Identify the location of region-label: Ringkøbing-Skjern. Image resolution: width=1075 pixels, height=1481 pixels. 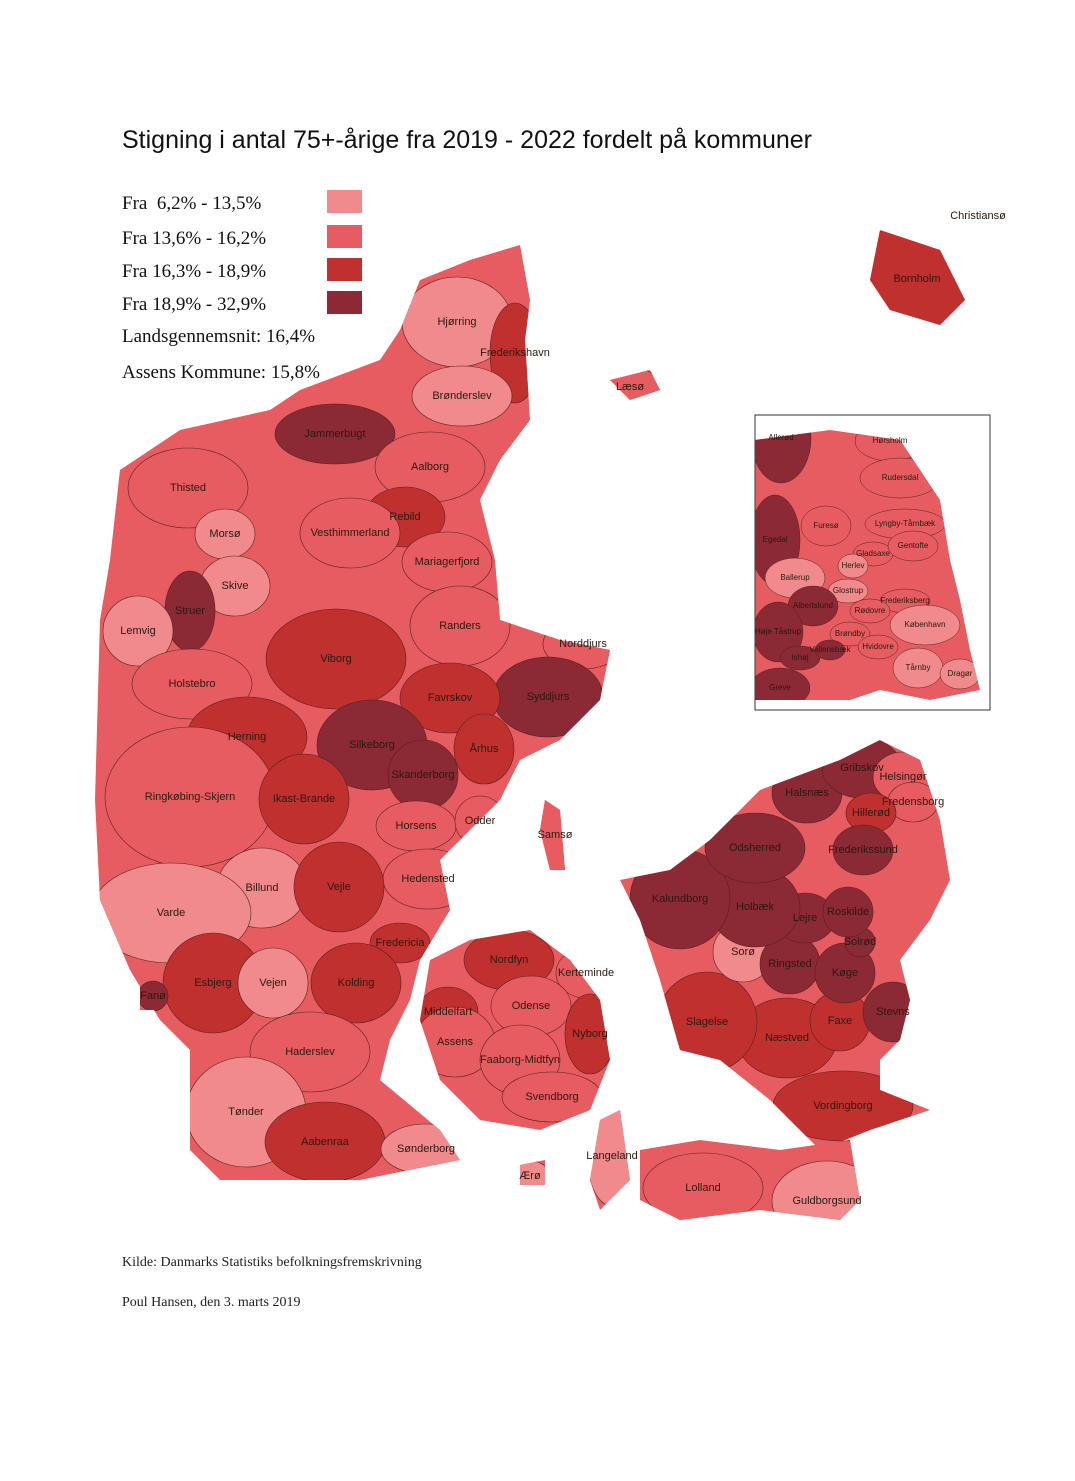
(190, 797).